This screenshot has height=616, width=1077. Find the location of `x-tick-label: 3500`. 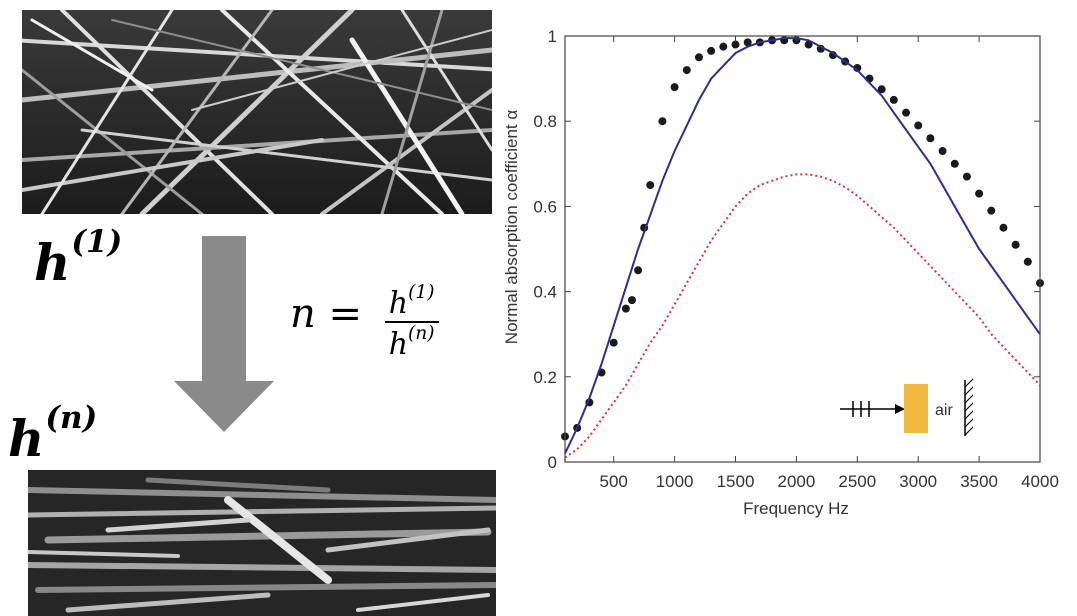

x-tick-label: 3500 is located at coordinates (979, 481).